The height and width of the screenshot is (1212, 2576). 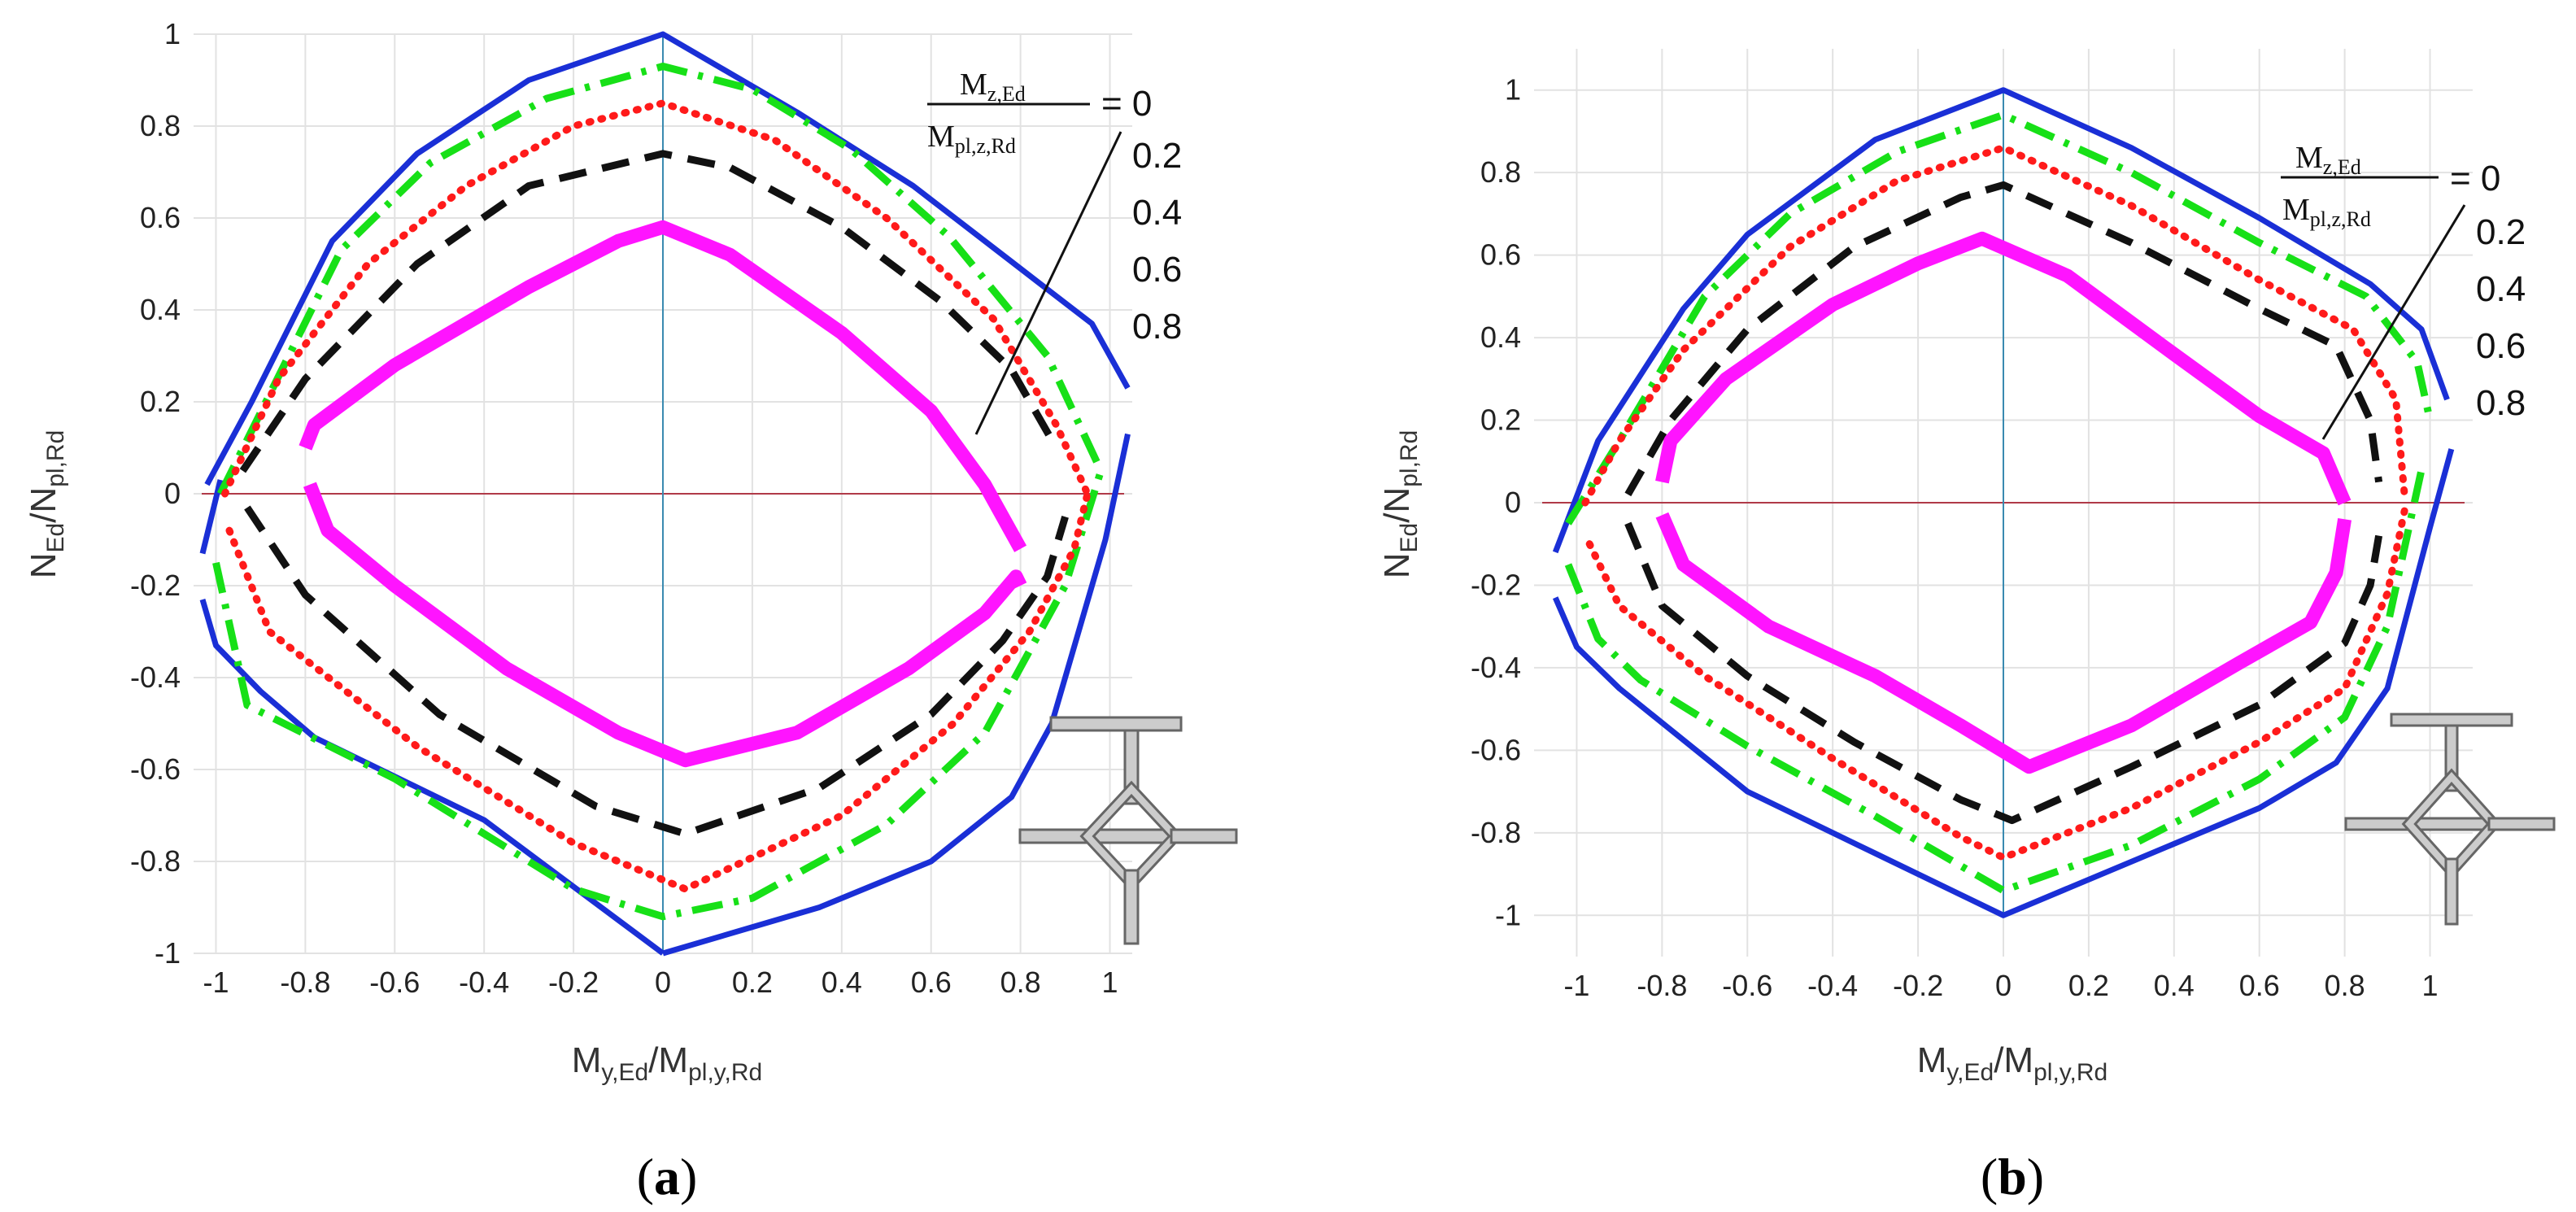 What do you see at coordinates (971, 139) in the screenshot?
I see `legend-denominator-a: Mpl,z,Rd` at bounding box center [971, 139].